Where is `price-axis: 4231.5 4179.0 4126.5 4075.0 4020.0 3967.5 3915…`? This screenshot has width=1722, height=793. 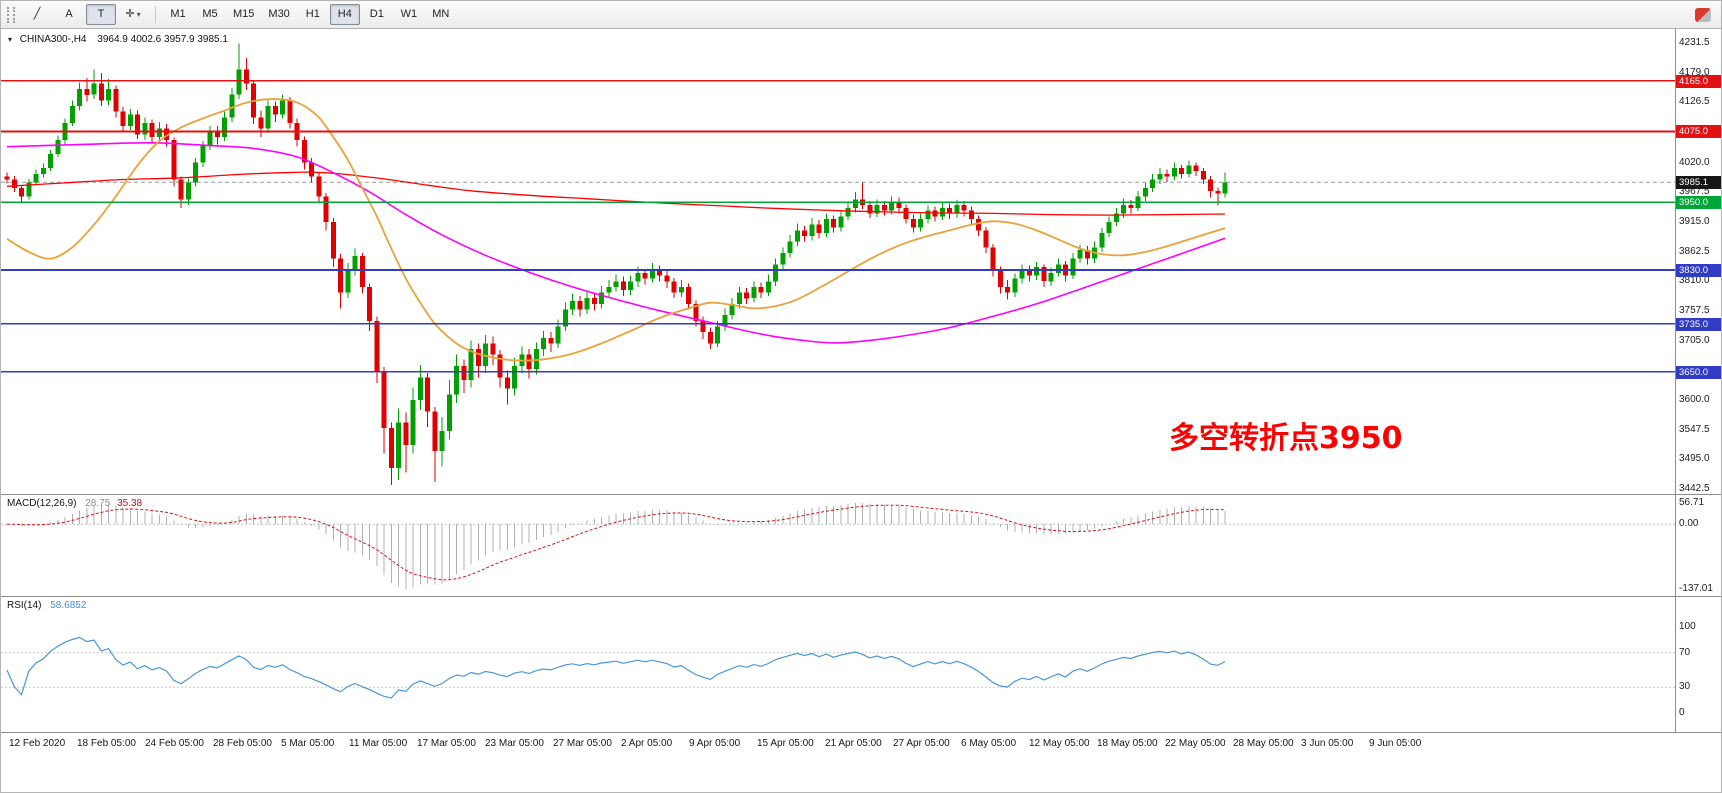
price-axis: 4231.5 4179.0 4126.5 4075.0 4020.0 3967.5 3915… is located at coordinates (1698, 261).